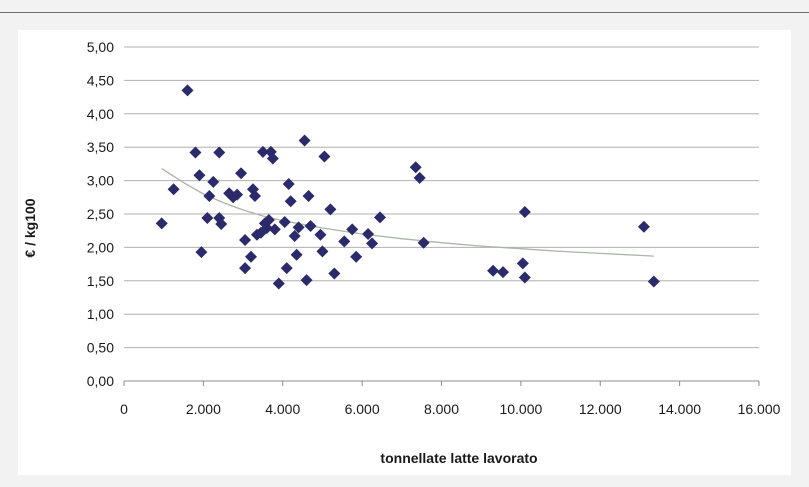  I want to click on y-tick-label: 4,00, so click(100, 114).